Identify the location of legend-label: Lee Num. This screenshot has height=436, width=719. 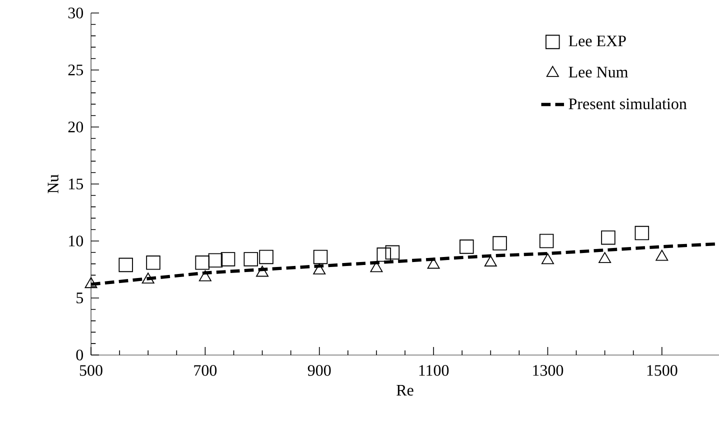
(598, 72).